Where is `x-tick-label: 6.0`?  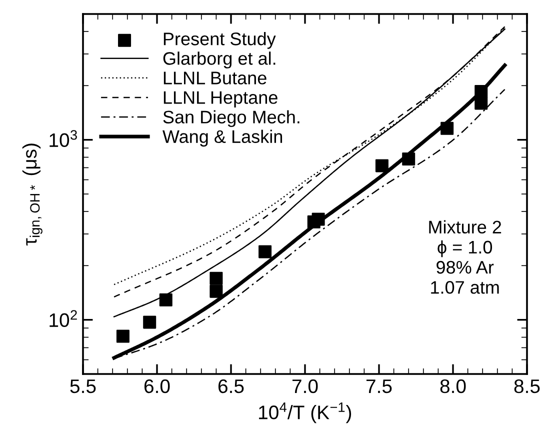
x-tick-label: 6.0 is located at coordinates (157, 386).